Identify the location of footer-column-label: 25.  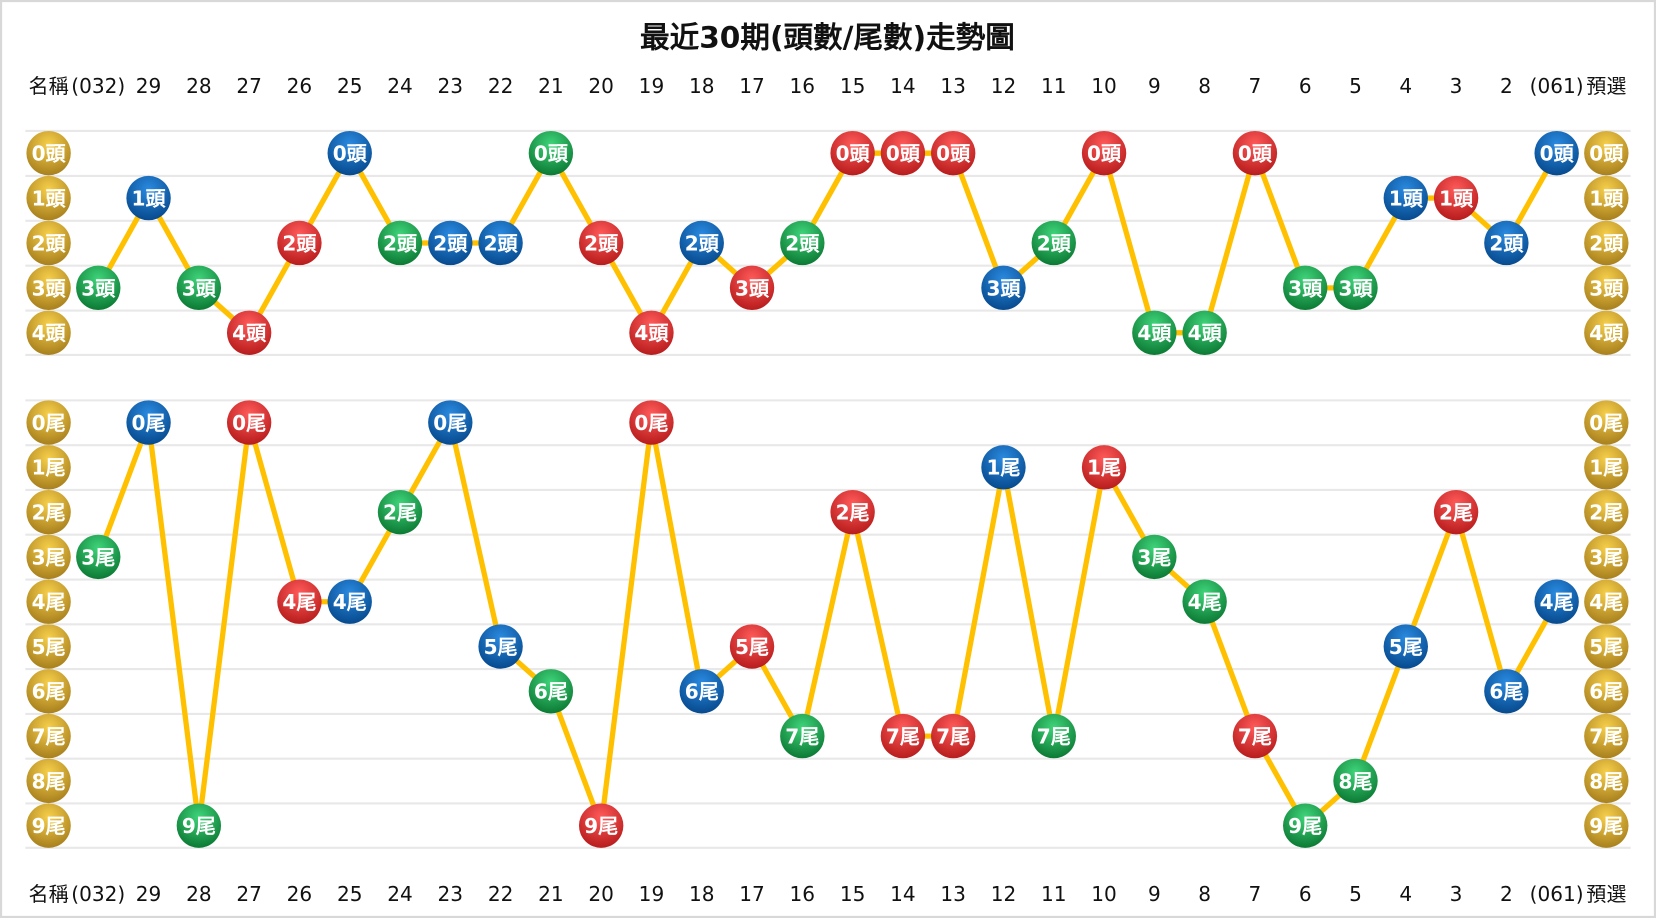
(350, 894).